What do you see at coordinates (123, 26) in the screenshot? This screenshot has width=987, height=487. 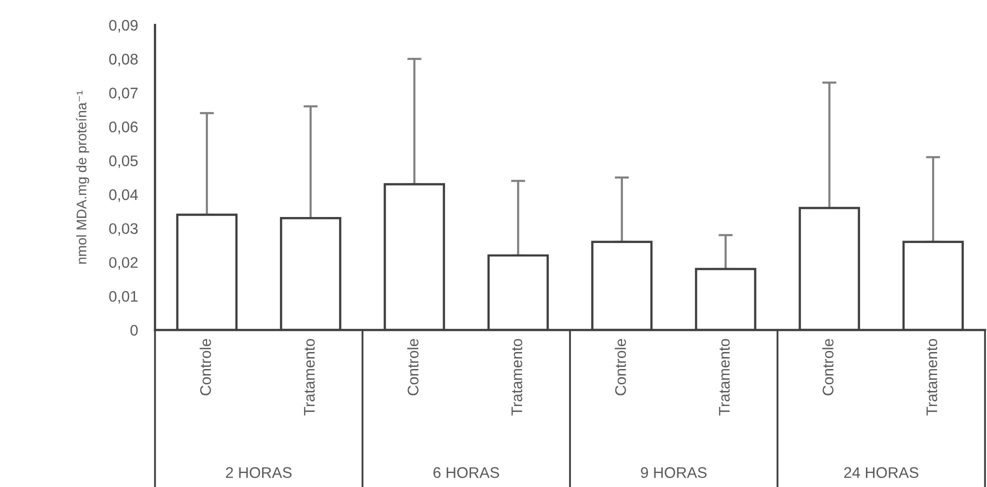 I see `y-tick-label: 0,09` at bounding box center [123, 26].